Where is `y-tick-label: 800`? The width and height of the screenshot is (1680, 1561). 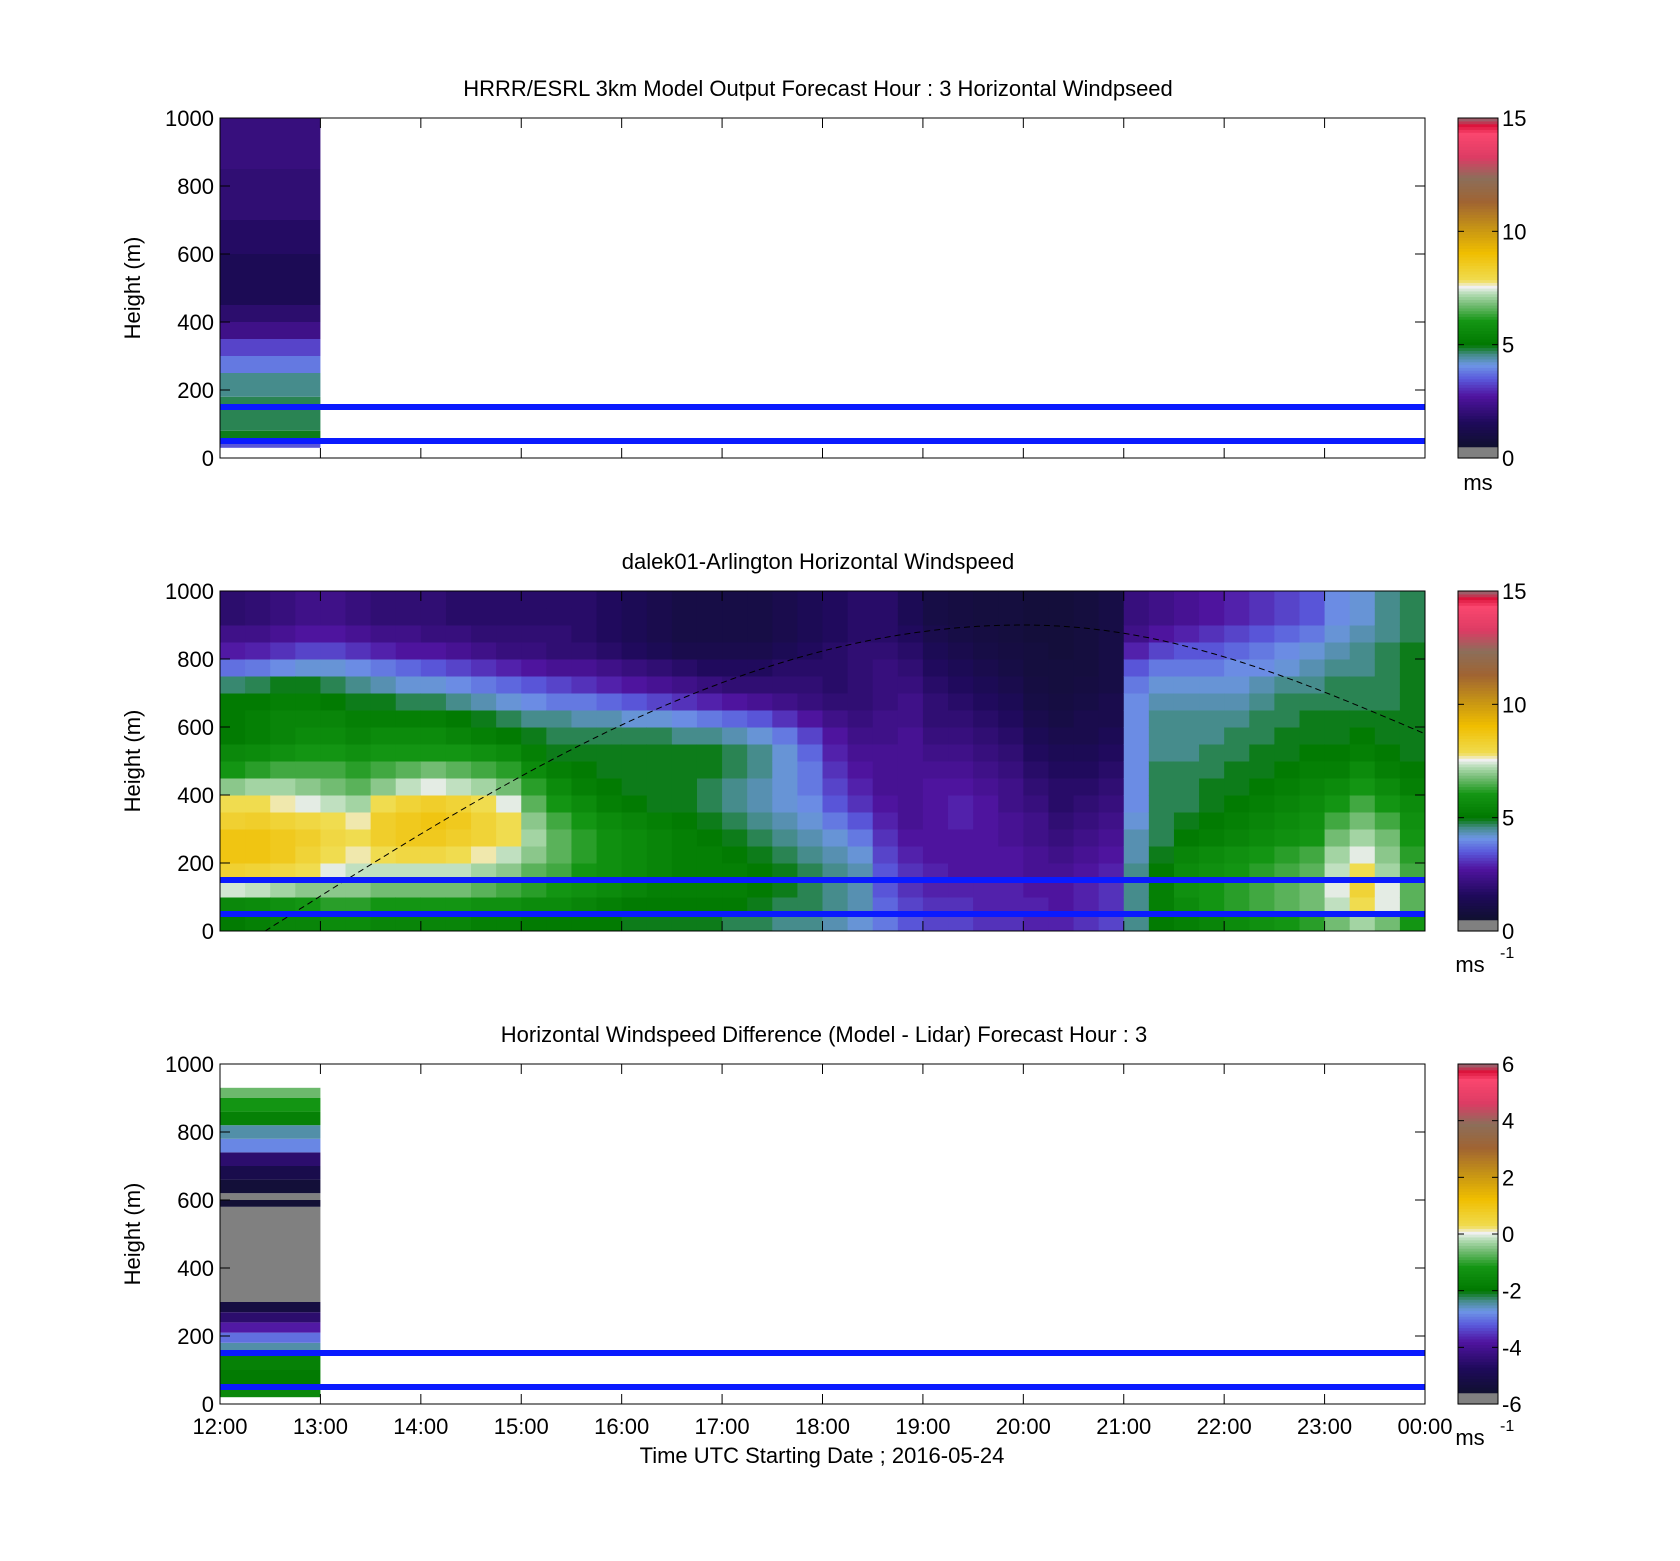
y-tick-label: 800 is located at coordinates (195, 186).